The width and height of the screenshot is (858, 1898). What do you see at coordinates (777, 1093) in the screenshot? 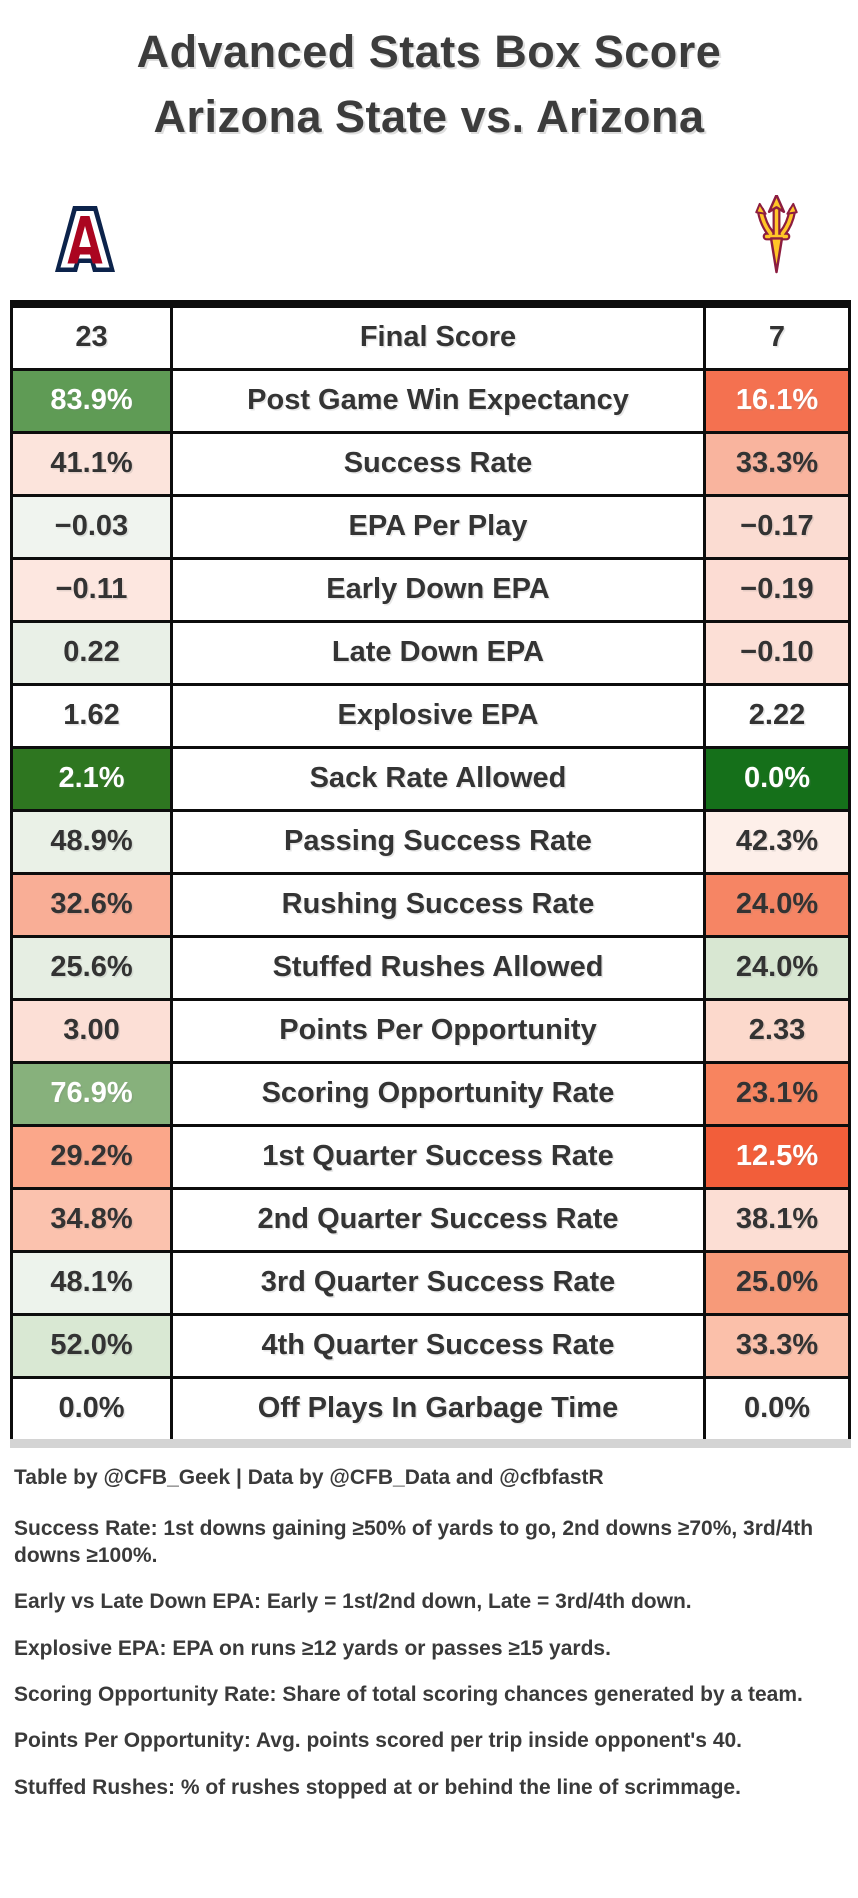
I see `team-right-value: 23.1%` at bounding box center [777, 1093].